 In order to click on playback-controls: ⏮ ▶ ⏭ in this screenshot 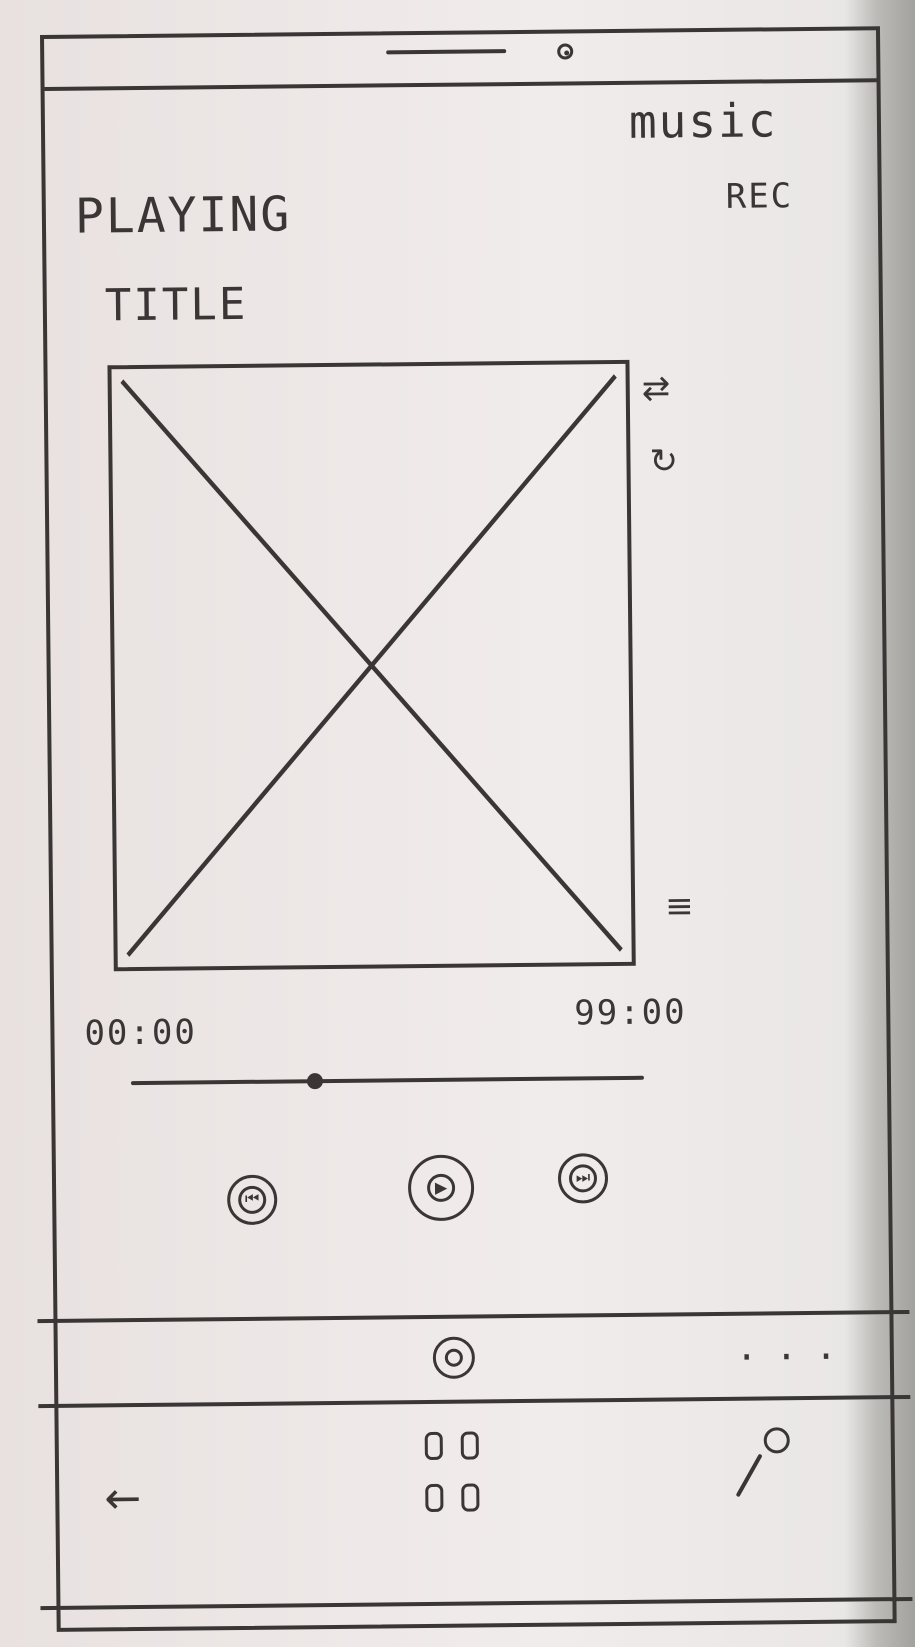, I will do `click(472, 1194)`.